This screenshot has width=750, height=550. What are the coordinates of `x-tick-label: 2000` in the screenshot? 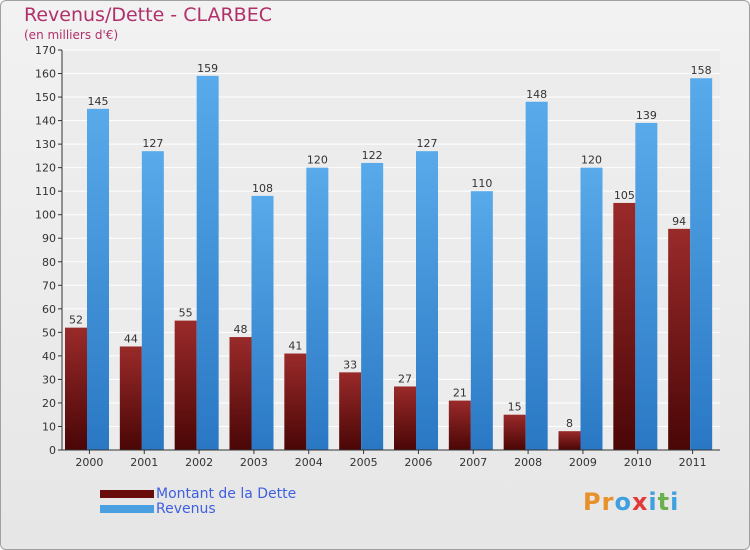 It's located at (89, 462).